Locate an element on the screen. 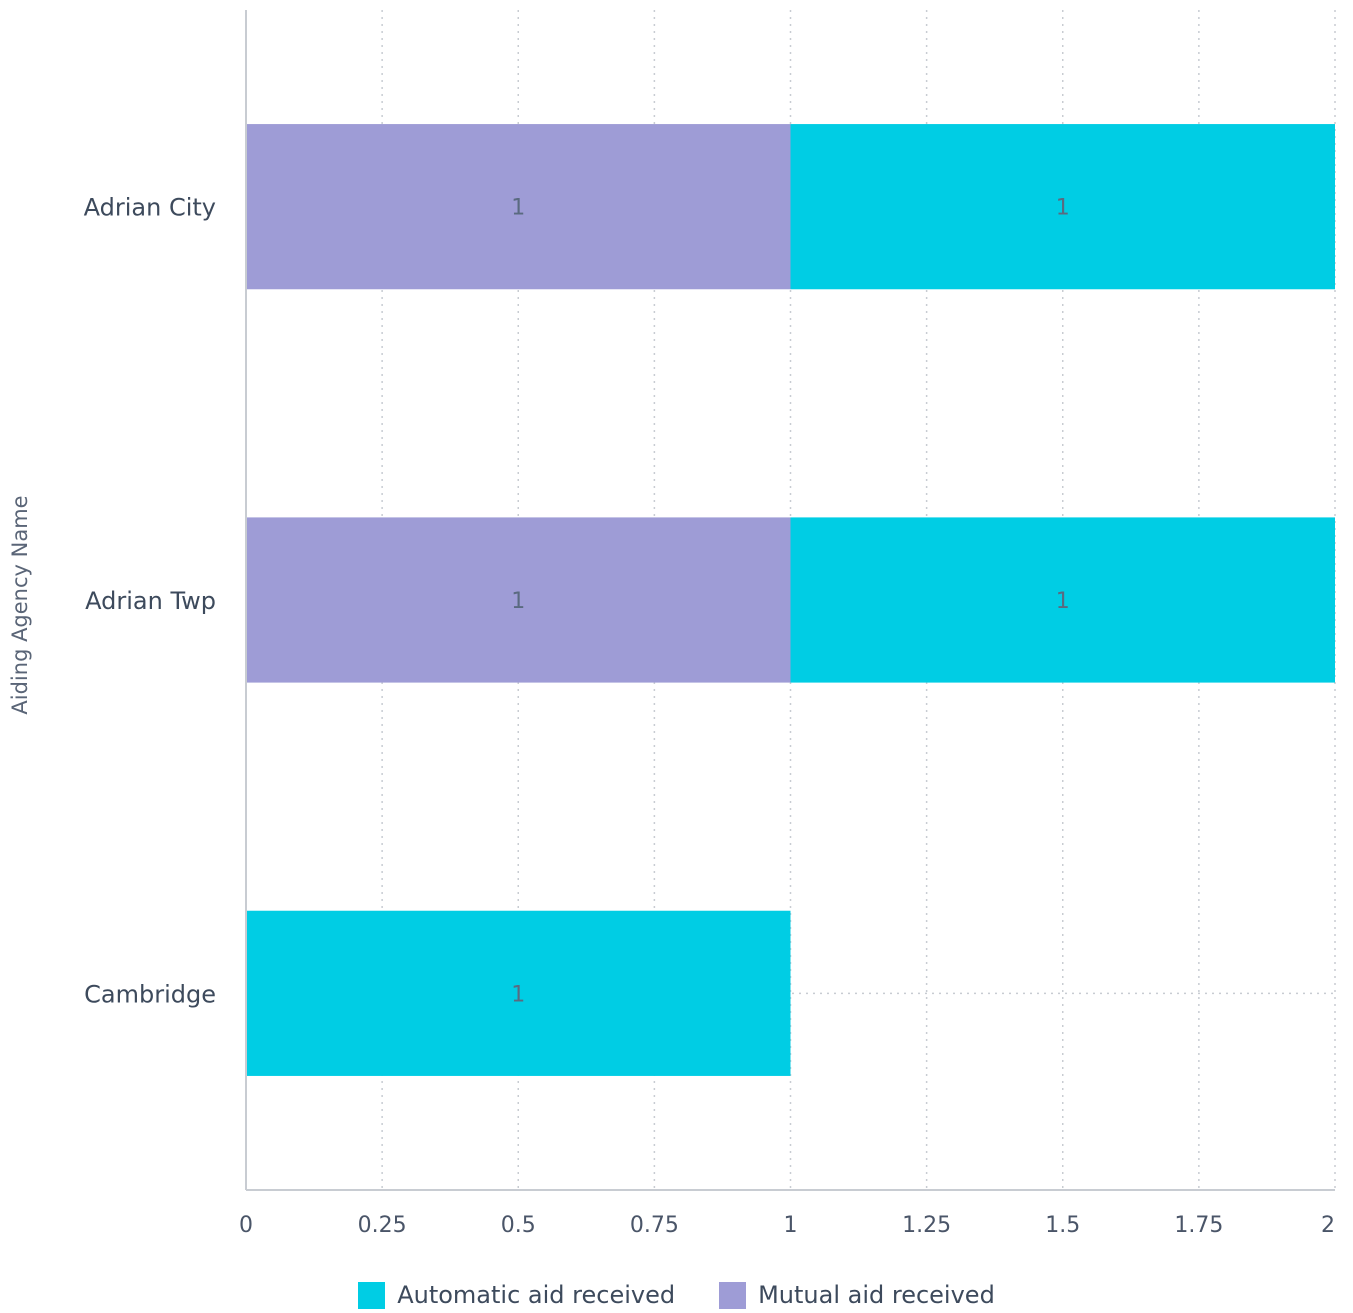 The height and width of the screenshot is (1313, 1353). legend-item: Automatic aid received is located at coordinates (516, 1295).